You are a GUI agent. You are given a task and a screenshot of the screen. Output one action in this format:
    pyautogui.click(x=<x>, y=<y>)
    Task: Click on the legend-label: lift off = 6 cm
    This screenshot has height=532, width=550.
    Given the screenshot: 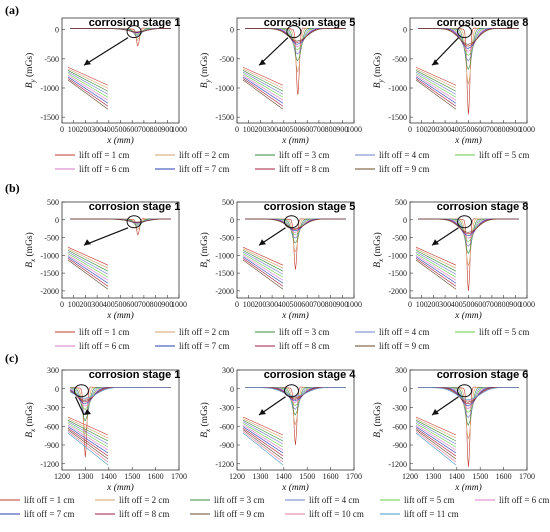 What is the action you would take?
    pyautogui.click(x=524, y=500)
    